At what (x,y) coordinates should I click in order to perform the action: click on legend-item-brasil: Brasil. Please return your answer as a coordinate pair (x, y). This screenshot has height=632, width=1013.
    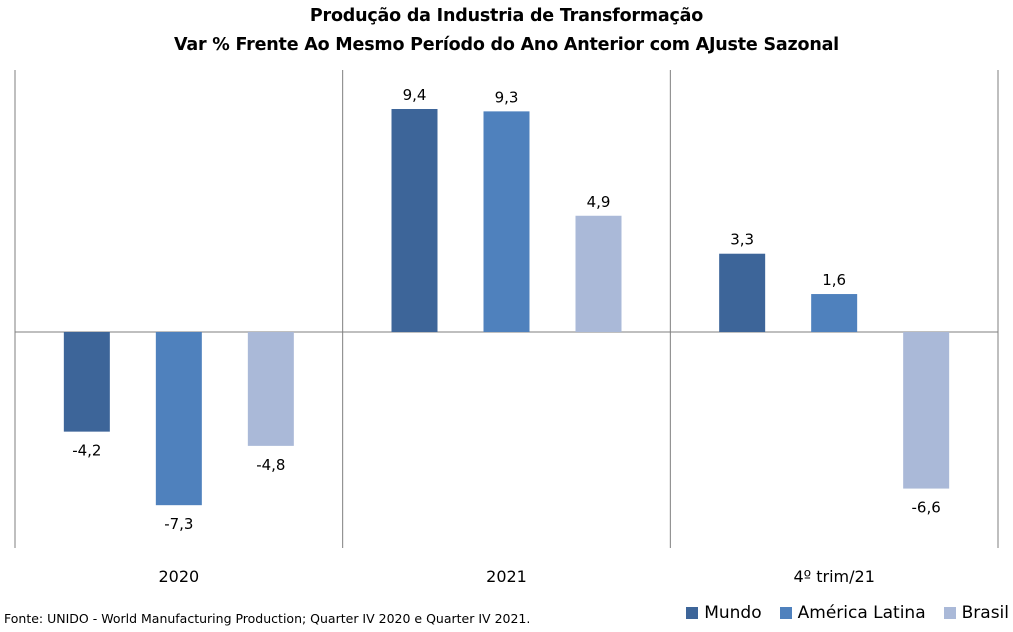
    Looking at the image, I should click on (976, 613).